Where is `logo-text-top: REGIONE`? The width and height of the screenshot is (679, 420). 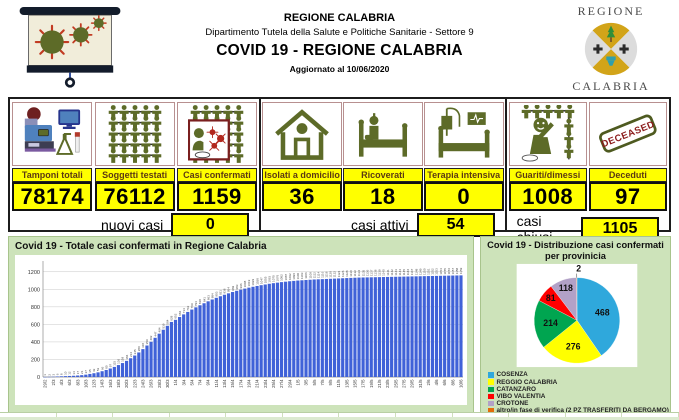
logo-text-top: REGIONE is located at coordinates (611, 11).